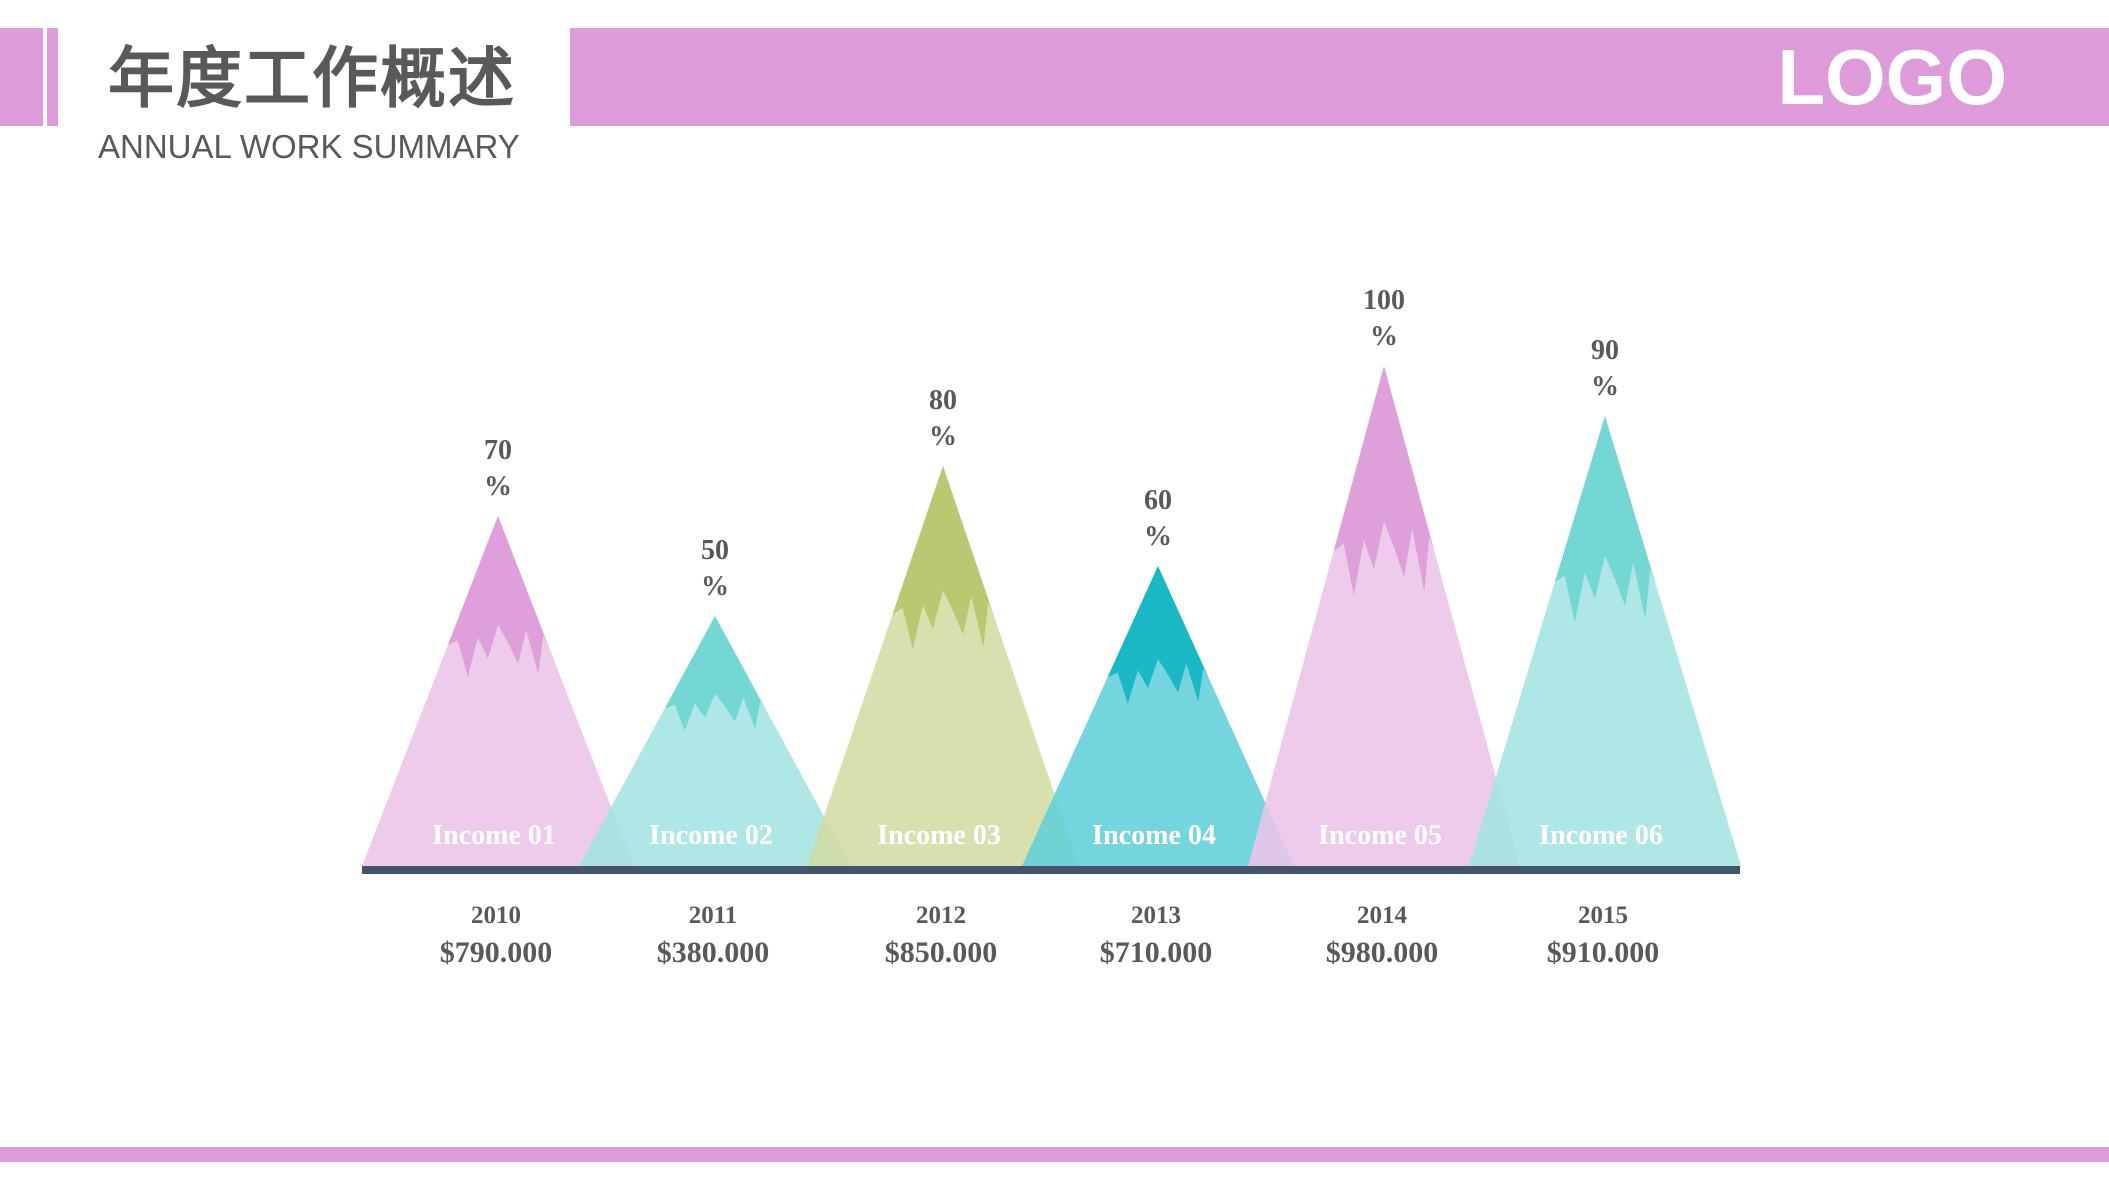 Image resolution: width=2109 pixels, height=1186 pixels. What do you see at coordinates (496, 952) in the screenshot?
I see `amount-label: $790.000` at bounding box center [496, 952].